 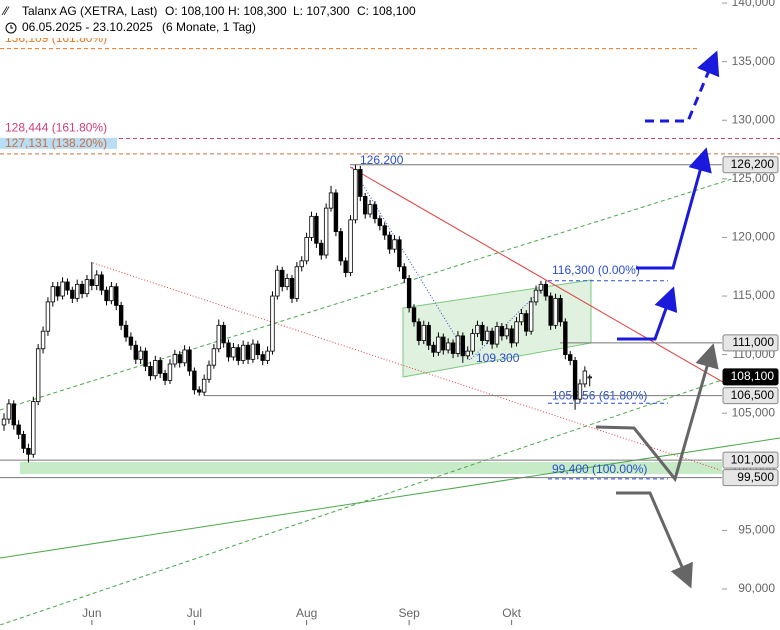 I want to click on clock-icon, so click(x=11, y=28).